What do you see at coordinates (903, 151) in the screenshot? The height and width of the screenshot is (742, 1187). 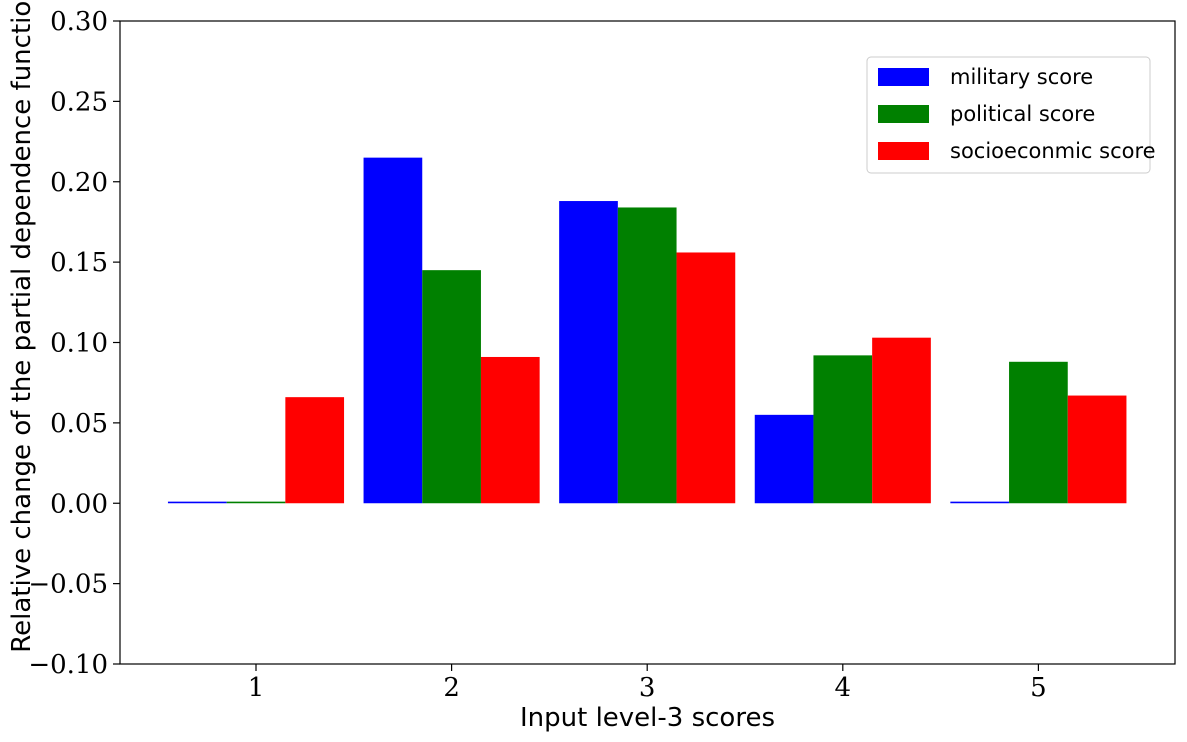 I see `legend-swatch-socioeconmic-score` at bounding box center [903, 151].